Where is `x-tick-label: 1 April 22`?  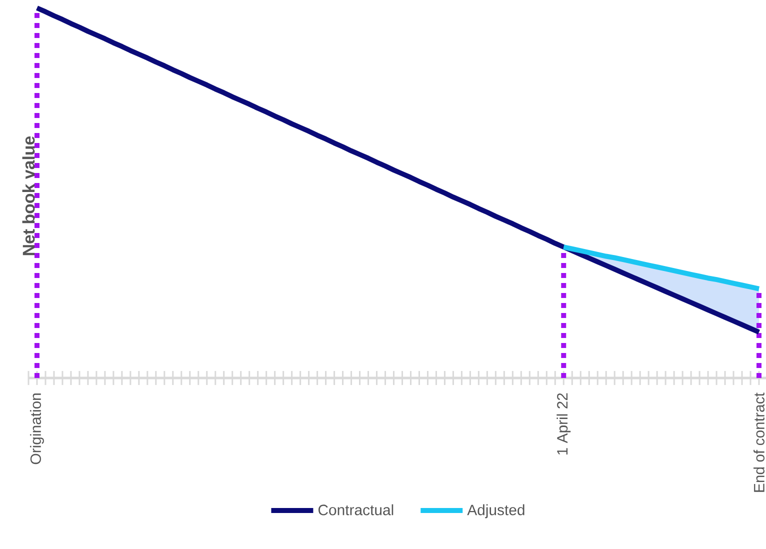
x-tick-label: 1 April 22 is located at coordinates (563, 424).